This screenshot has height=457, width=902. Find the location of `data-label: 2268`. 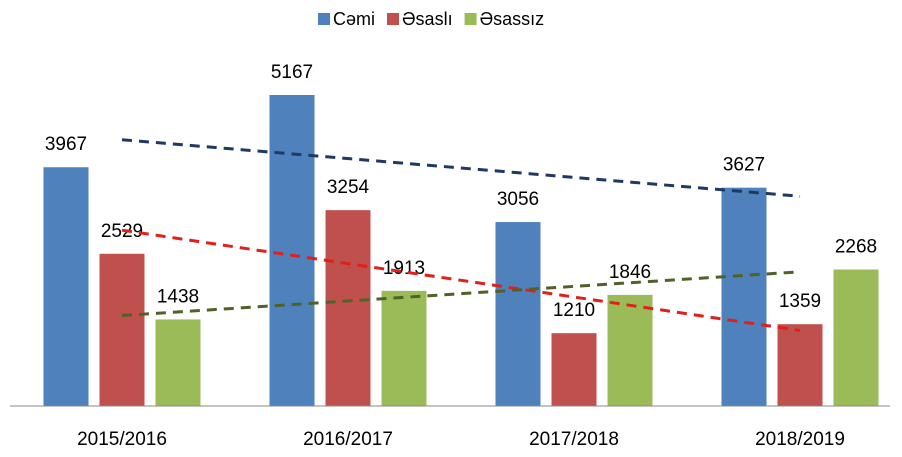

data-label: 2268 is located at coordinates (856, 247).